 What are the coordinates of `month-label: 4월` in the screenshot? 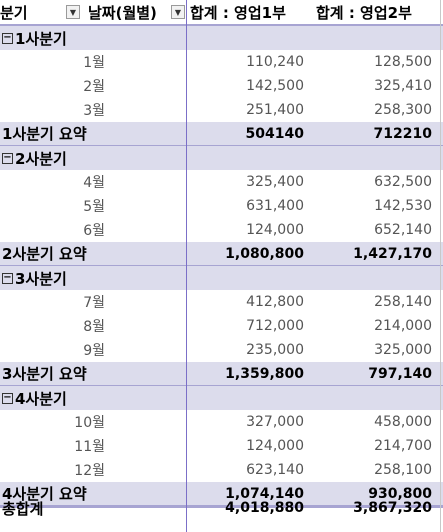 It's located at (94, 183).